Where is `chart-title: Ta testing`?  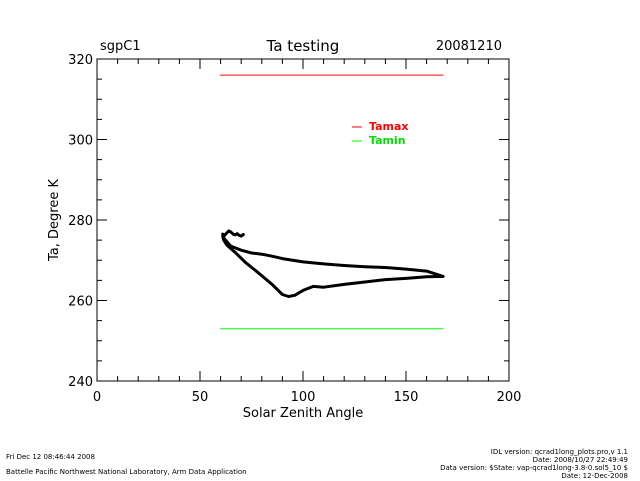 chart-title: Ta testing is located at coordinates (303, 46).